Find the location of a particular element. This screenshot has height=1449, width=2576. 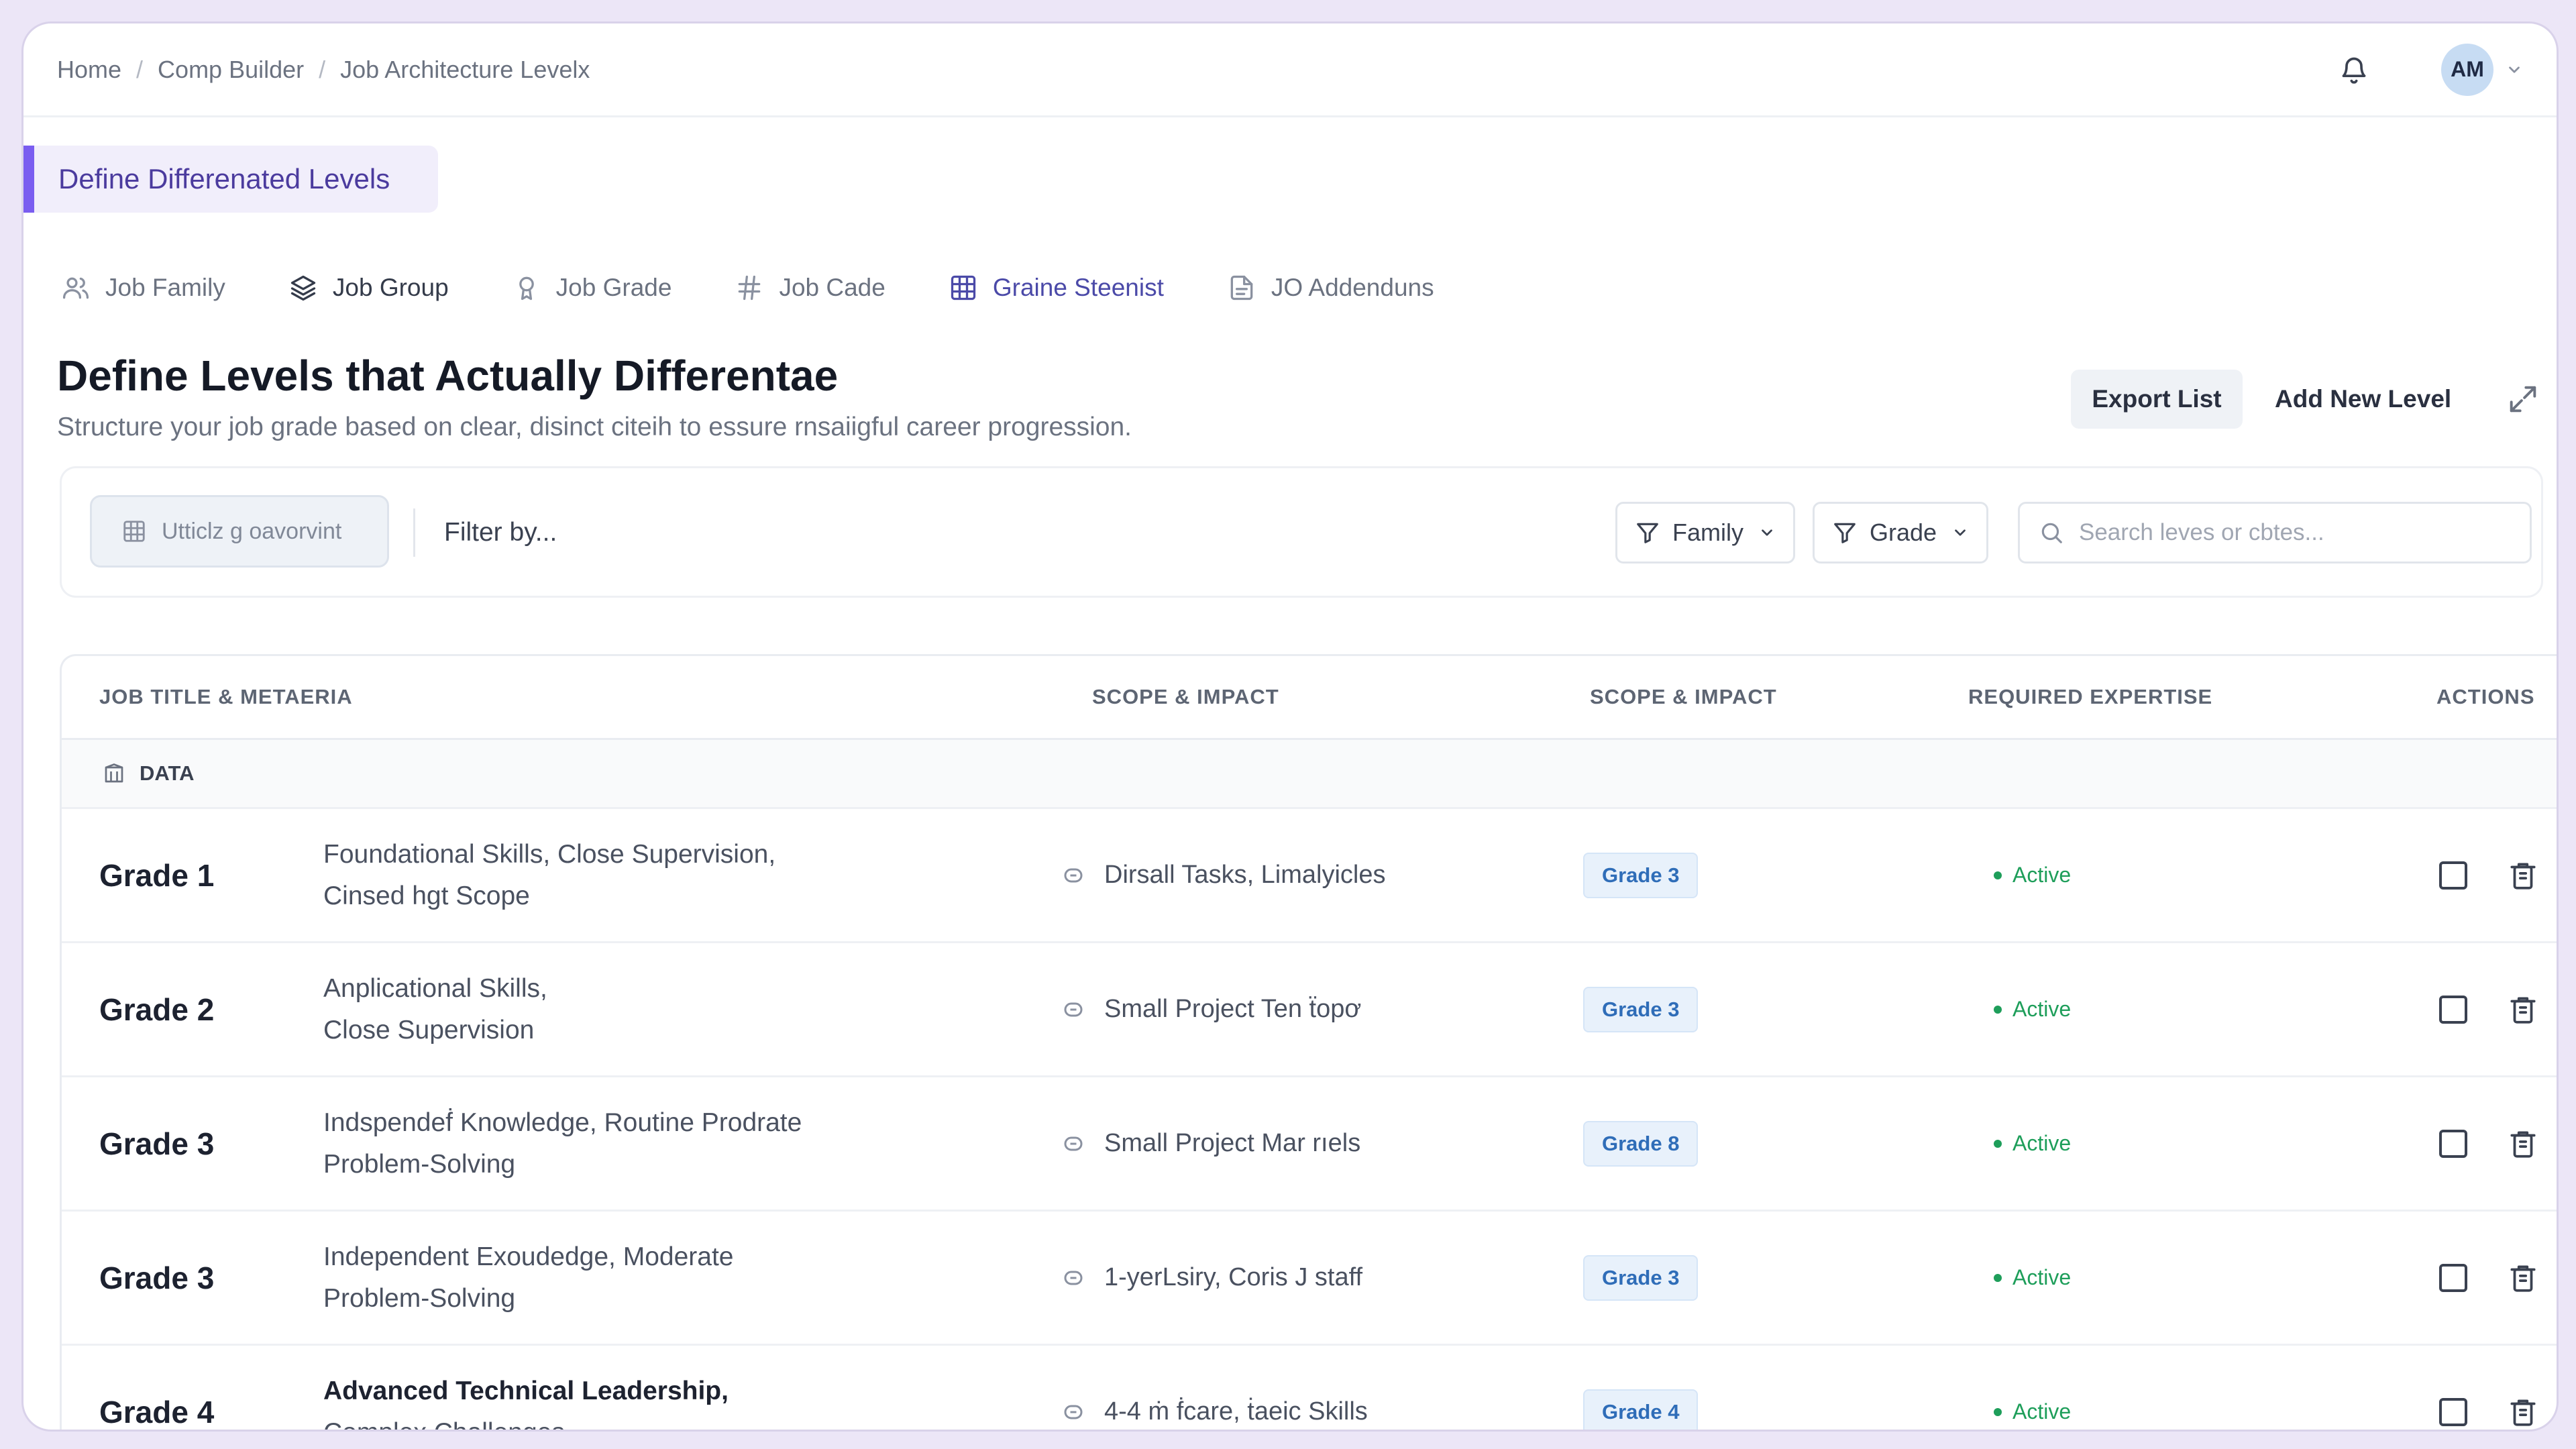

view-toggle-label: Utticlz g oavorvint is located at coordinates (252, 531).